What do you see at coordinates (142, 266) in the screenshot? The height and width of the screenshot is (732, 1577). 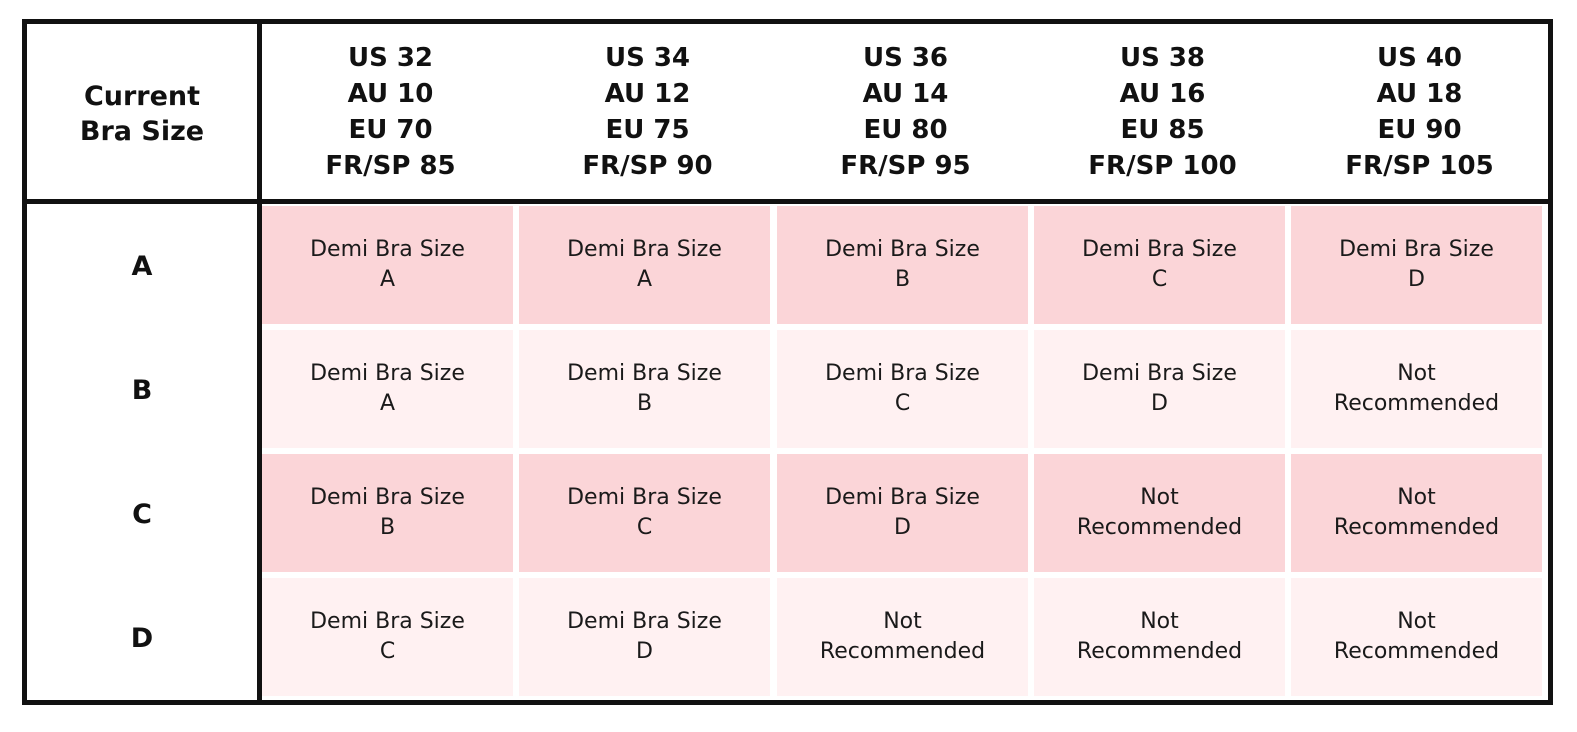 I see `row-header-a: A` at bounding box center [142, 266].